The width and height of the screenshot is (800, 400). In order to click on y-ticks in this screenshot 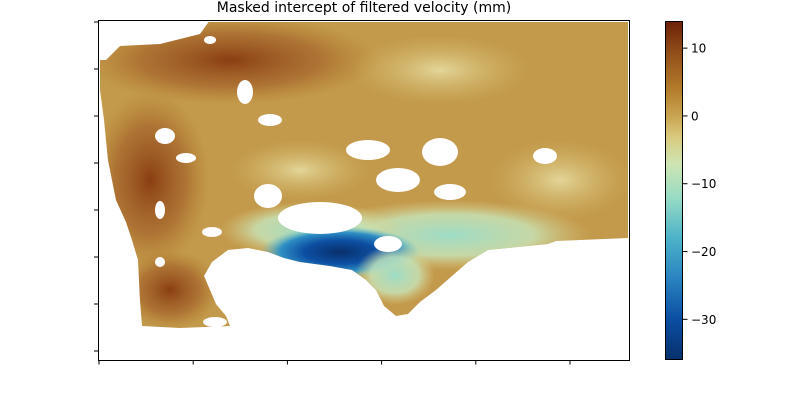, I will do `click(96, 186)`.